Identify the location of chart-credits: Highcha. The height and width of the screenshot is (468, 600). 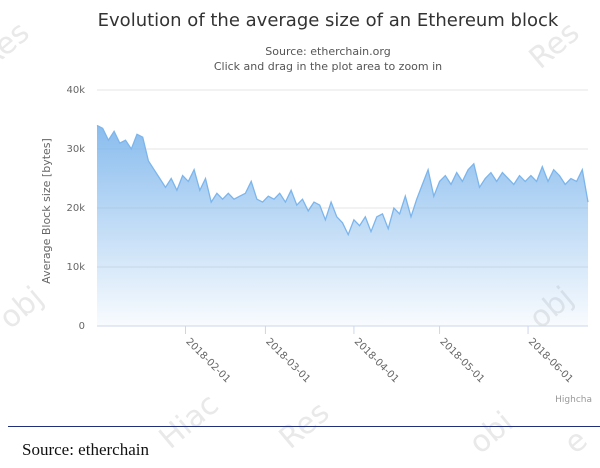
(573, 400).